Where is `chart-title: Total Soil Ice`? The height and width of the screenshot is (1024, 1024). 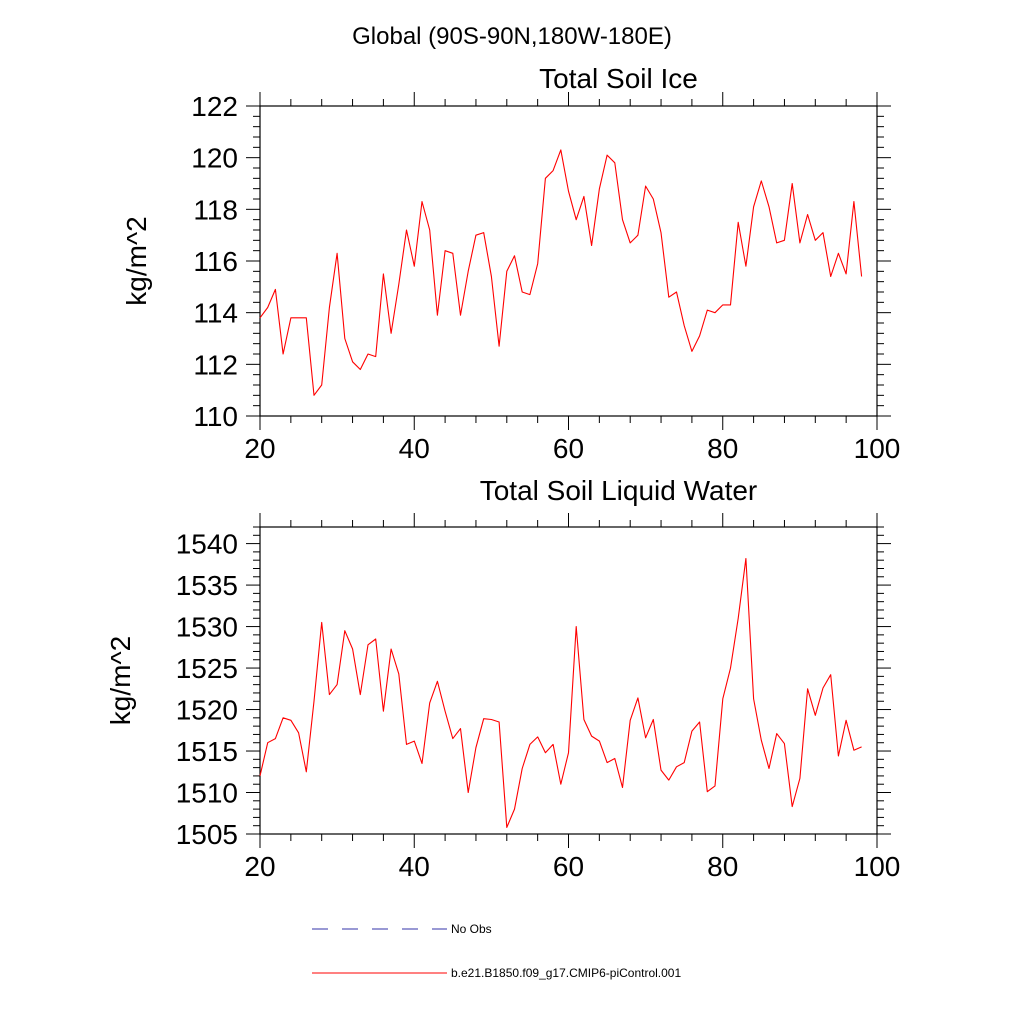 chart-title: Total Soil Ice is located at coordinates (618, 78).